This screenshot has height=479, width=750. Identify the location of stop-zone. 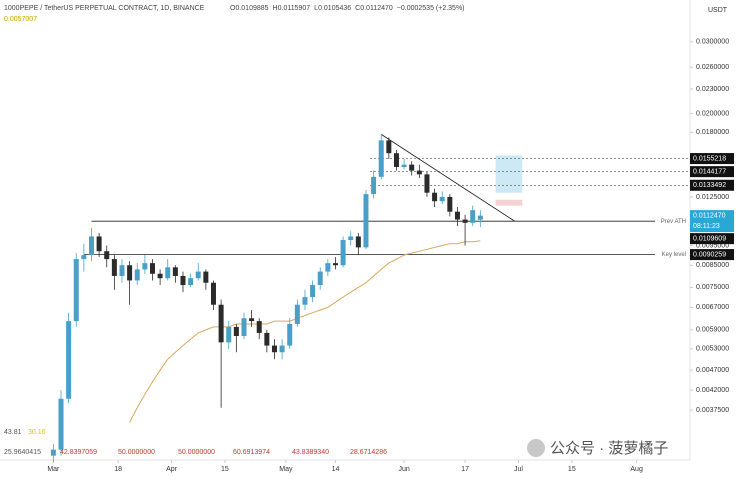
(509, 202).